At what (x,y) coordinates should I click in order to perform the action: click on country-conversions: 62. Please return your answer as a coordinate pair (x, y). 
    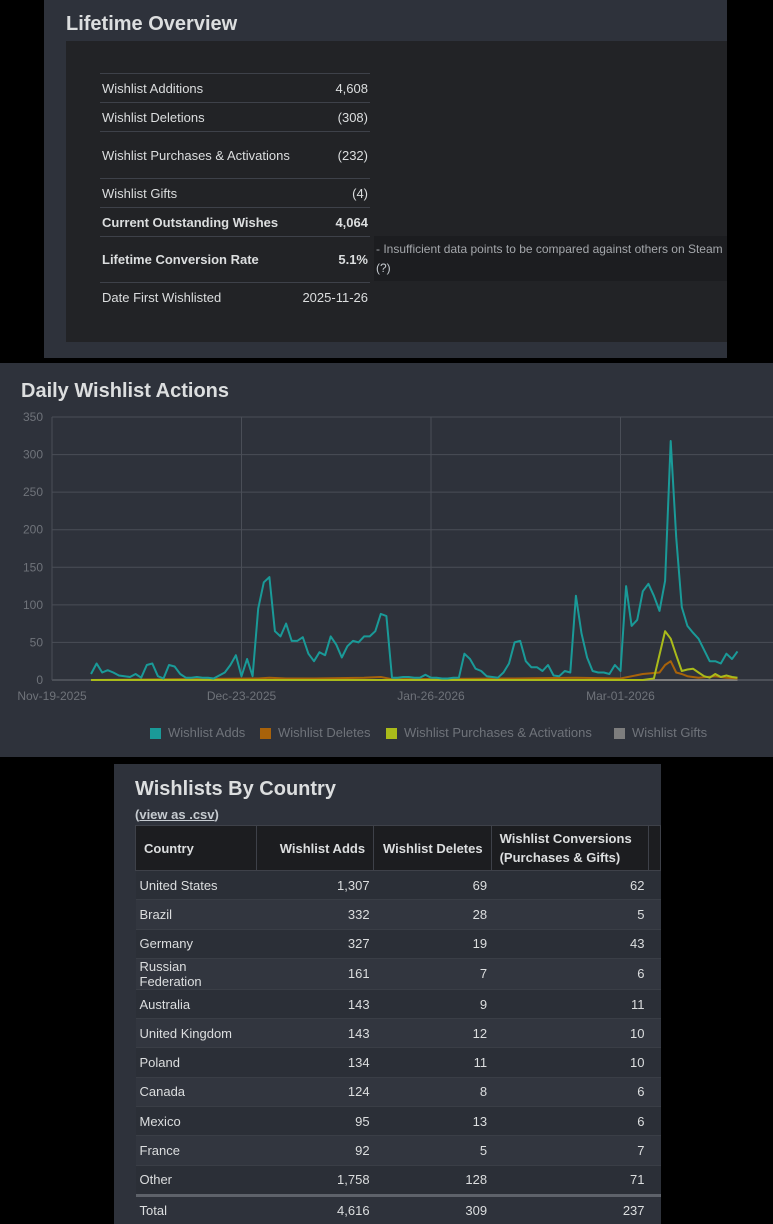
    Looking at the image, I should click on (570, 885).